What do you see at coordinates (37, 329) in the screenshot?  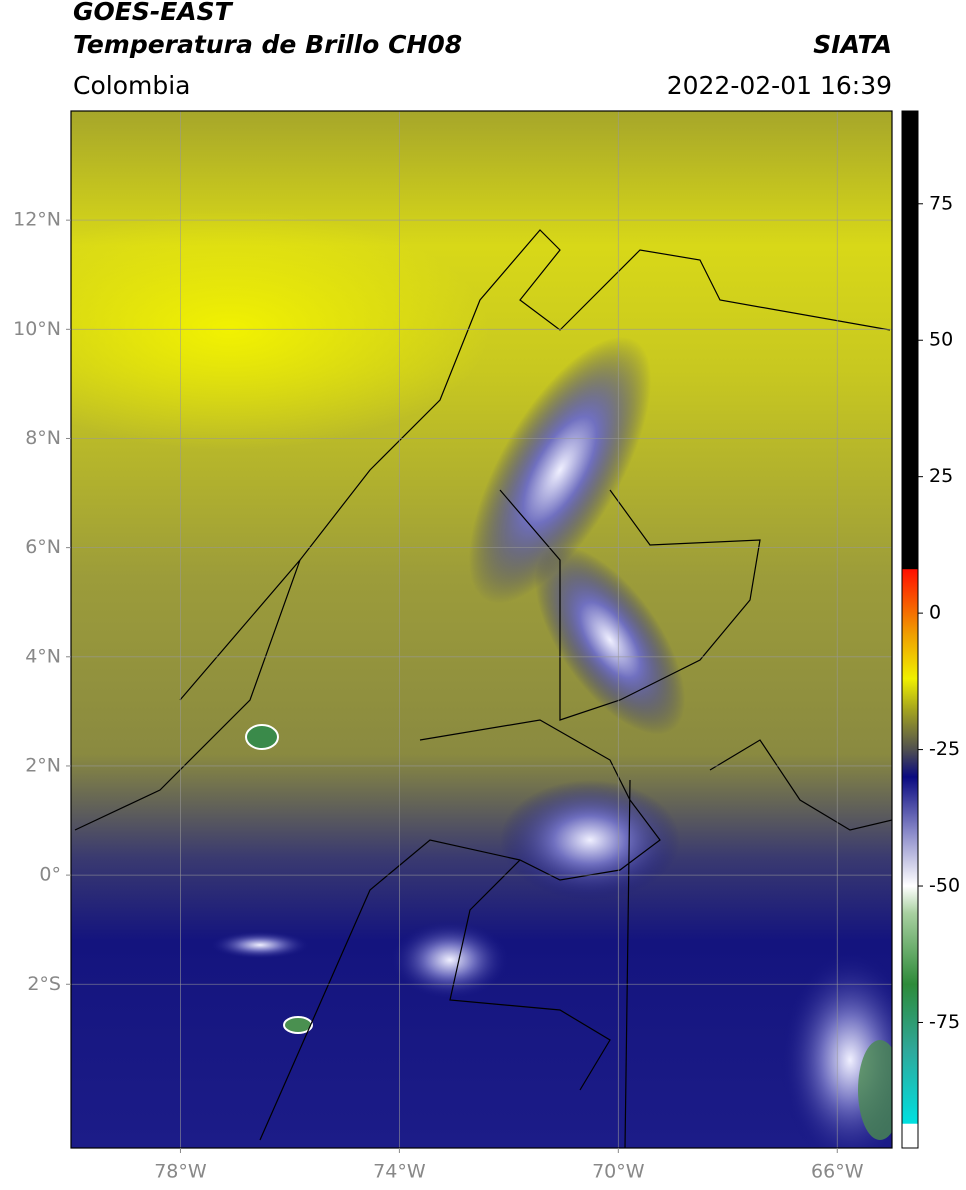 I see `y-tick-label: 10°N` at bounding box center [37, 329].